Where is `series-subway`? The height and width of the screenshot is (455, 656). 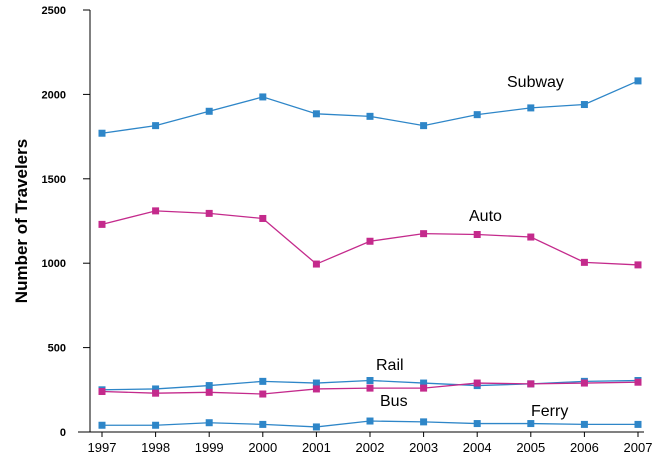 series-subway is located at coordinates (370, 107).